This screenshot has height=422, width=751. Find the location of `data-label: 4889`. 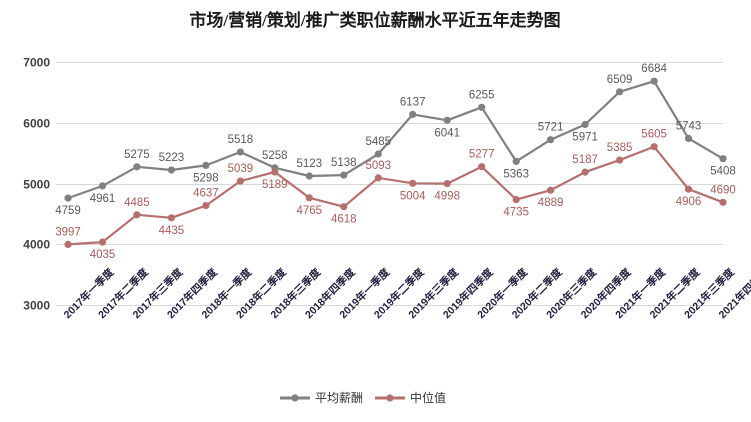

data-label: 4889 is located at coordinates (551, 203).